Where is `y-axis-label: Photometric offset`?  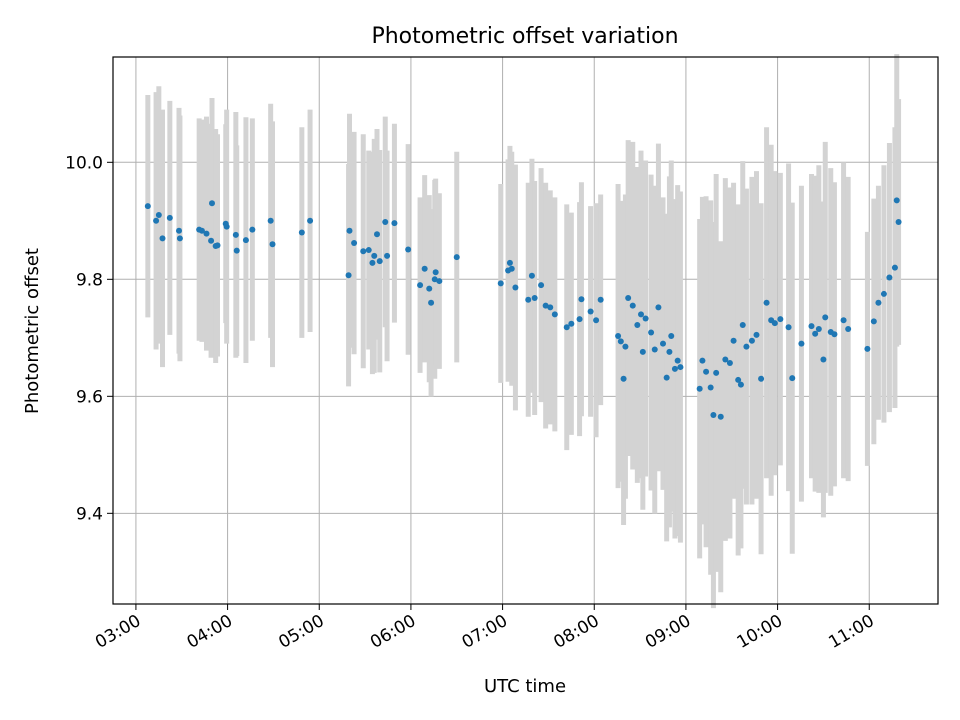 y-axis-label: Photometric offset is located at coordinates (32, 331).